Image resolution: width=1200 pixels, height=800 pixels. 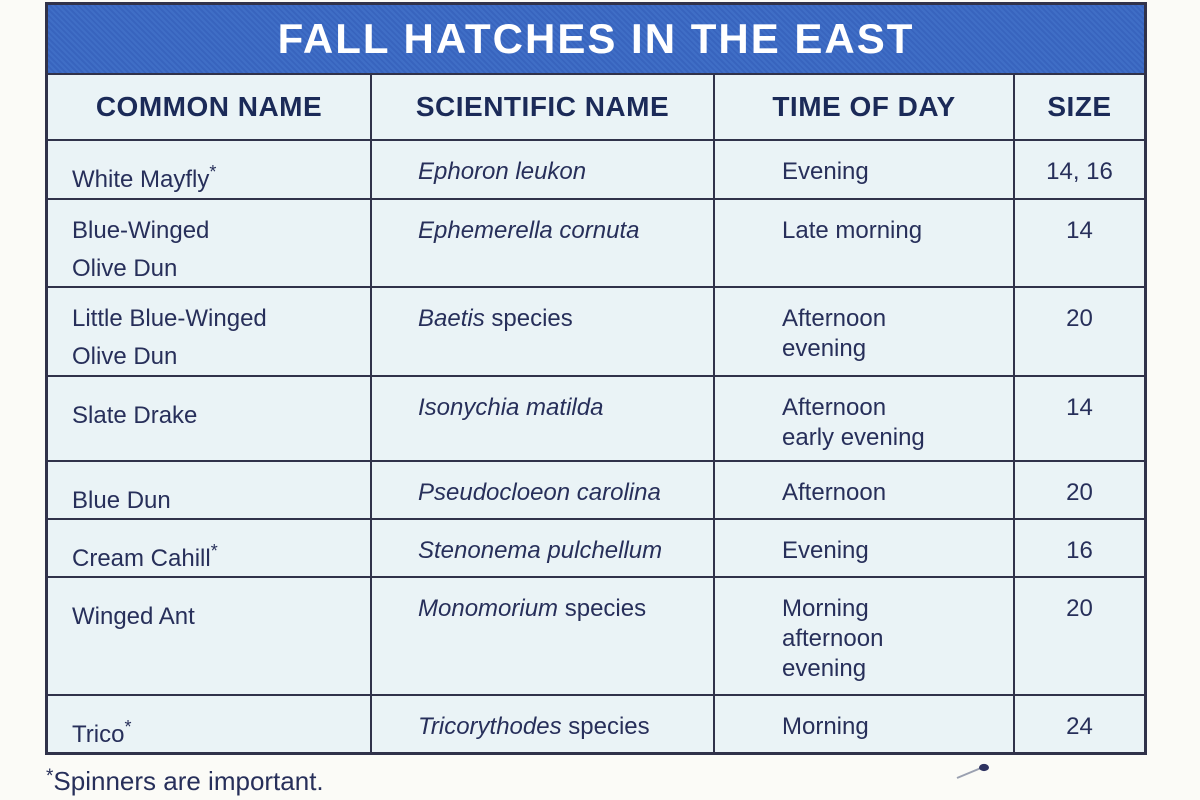 I want to click on common-name: Winged Ant, so click(x=133, y=616).